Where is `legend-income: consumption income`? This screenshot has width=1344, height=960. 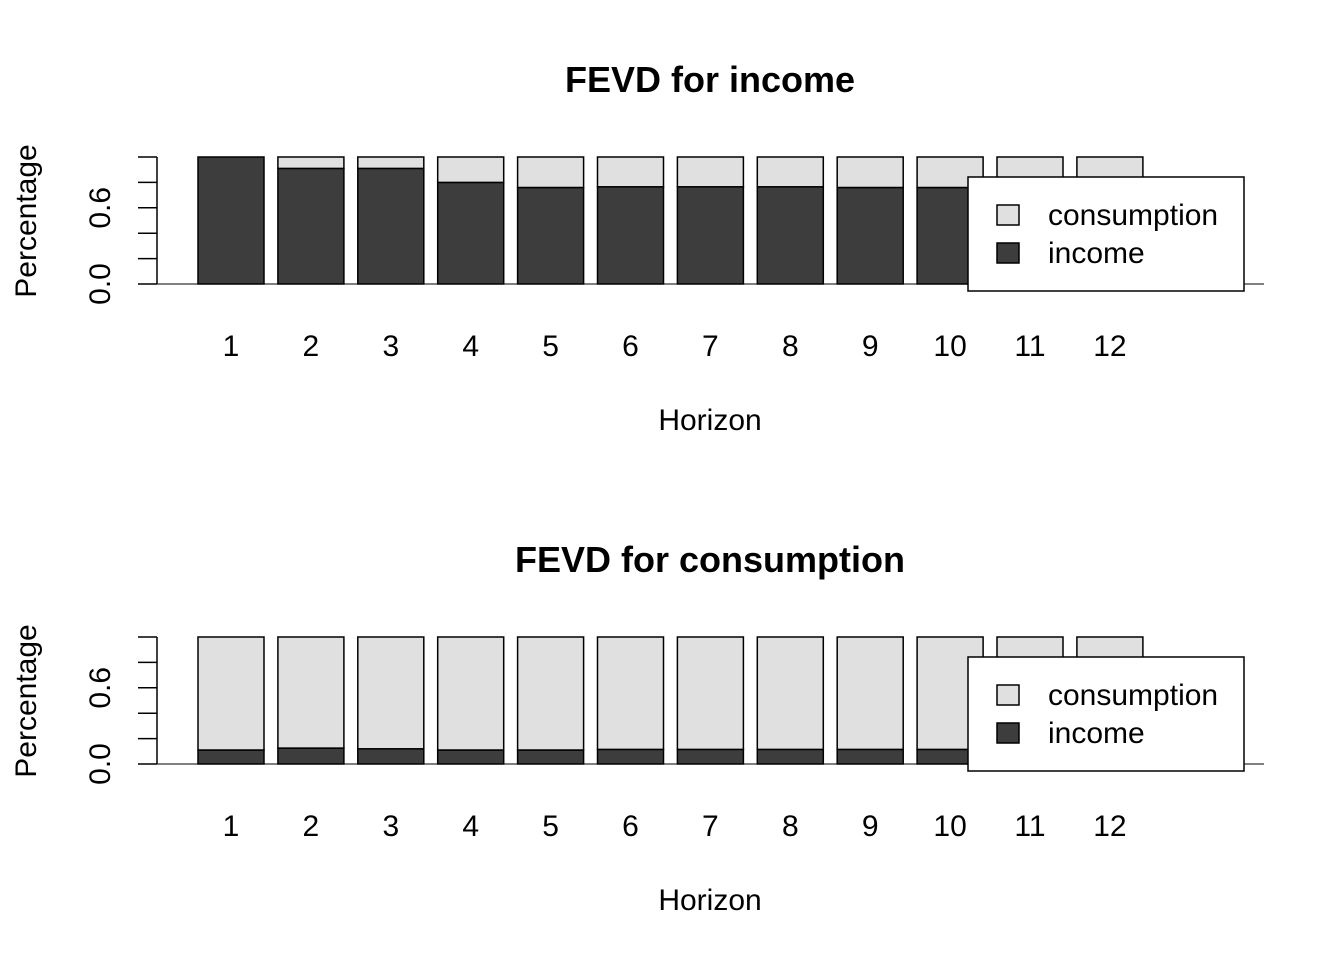
legend-income: consumption income is located at coordinates (1106, 234).